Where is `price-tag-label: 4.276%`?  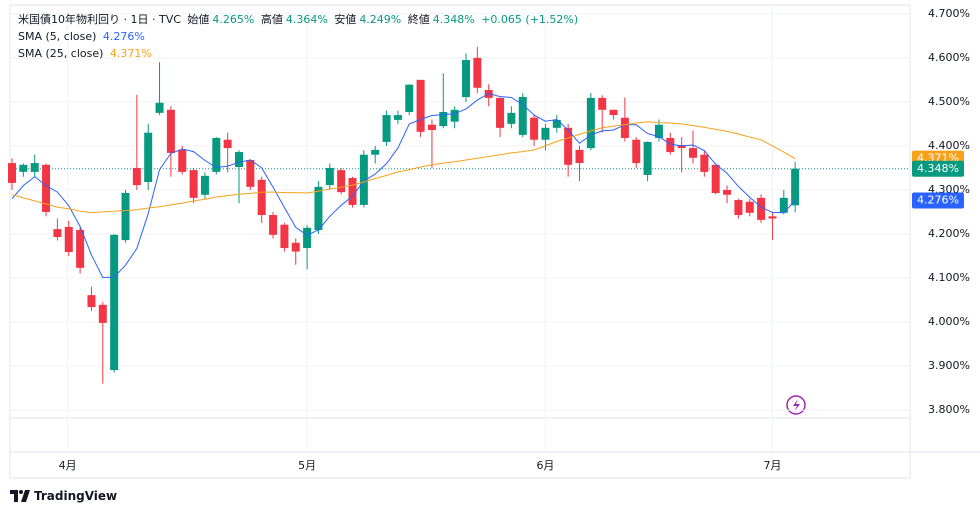
price-tag-label: 4.276% is located at coordinates (938, 199).